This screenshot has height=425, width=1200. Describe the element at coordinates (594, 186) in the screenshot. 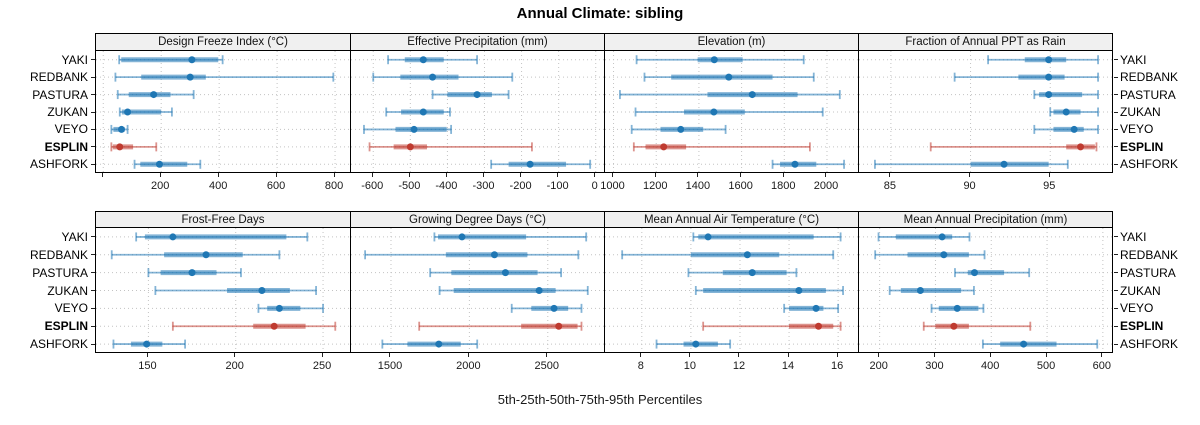

I see `axis-tick-label: 0` at that location.